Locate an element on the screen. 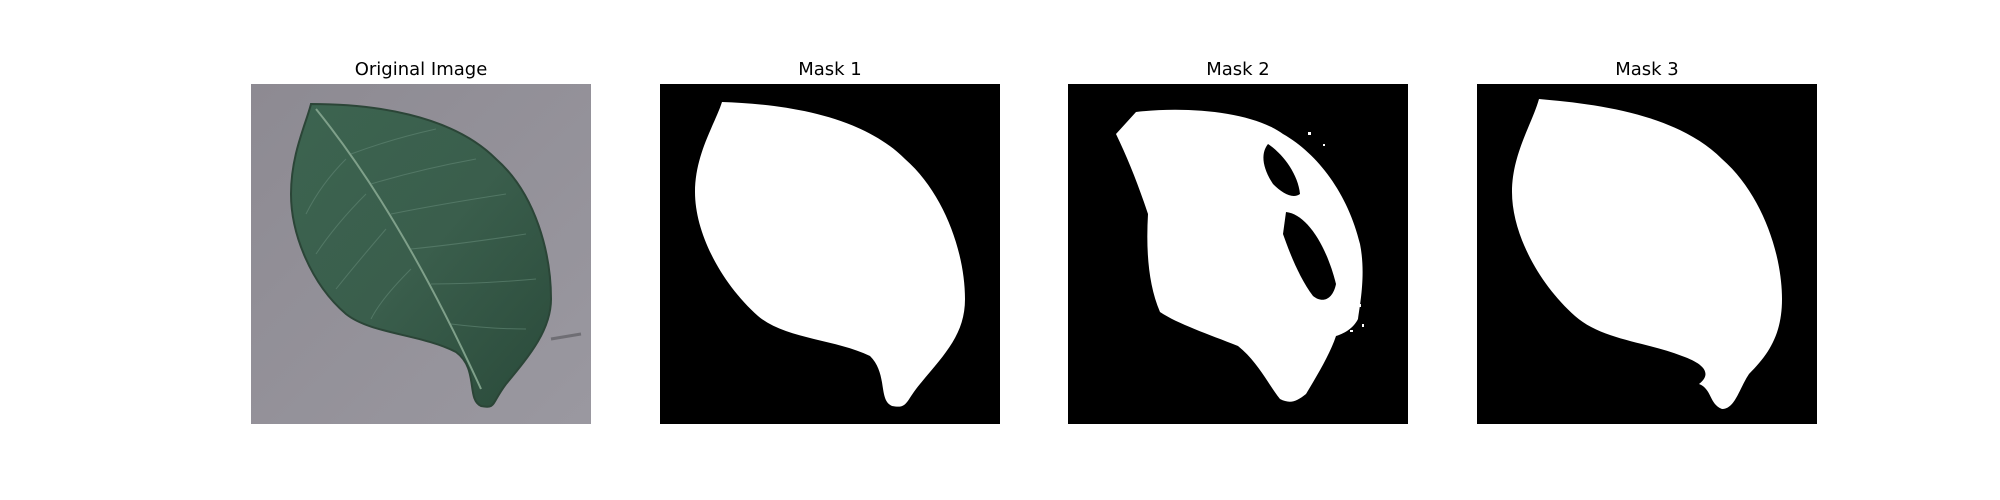 This screenshot has height=500, width=2000. panel-title: Original Image is located at coordinates (421, 69).